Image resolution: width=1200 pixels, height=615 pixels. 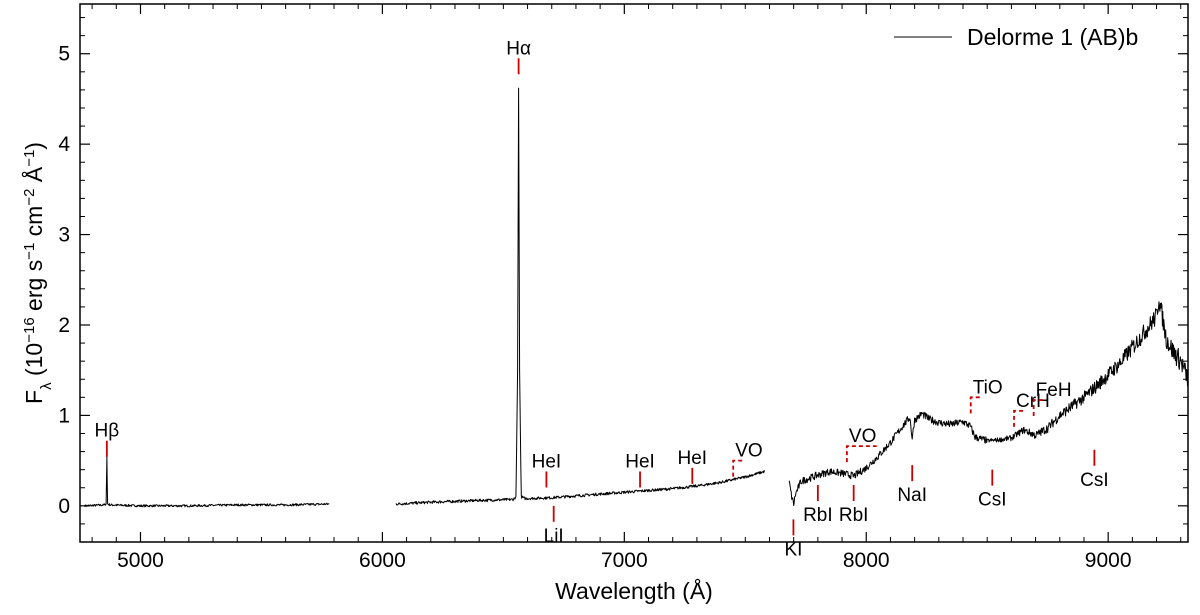 I want to click on line-marker: FeH, so click(x=1052, y=398).